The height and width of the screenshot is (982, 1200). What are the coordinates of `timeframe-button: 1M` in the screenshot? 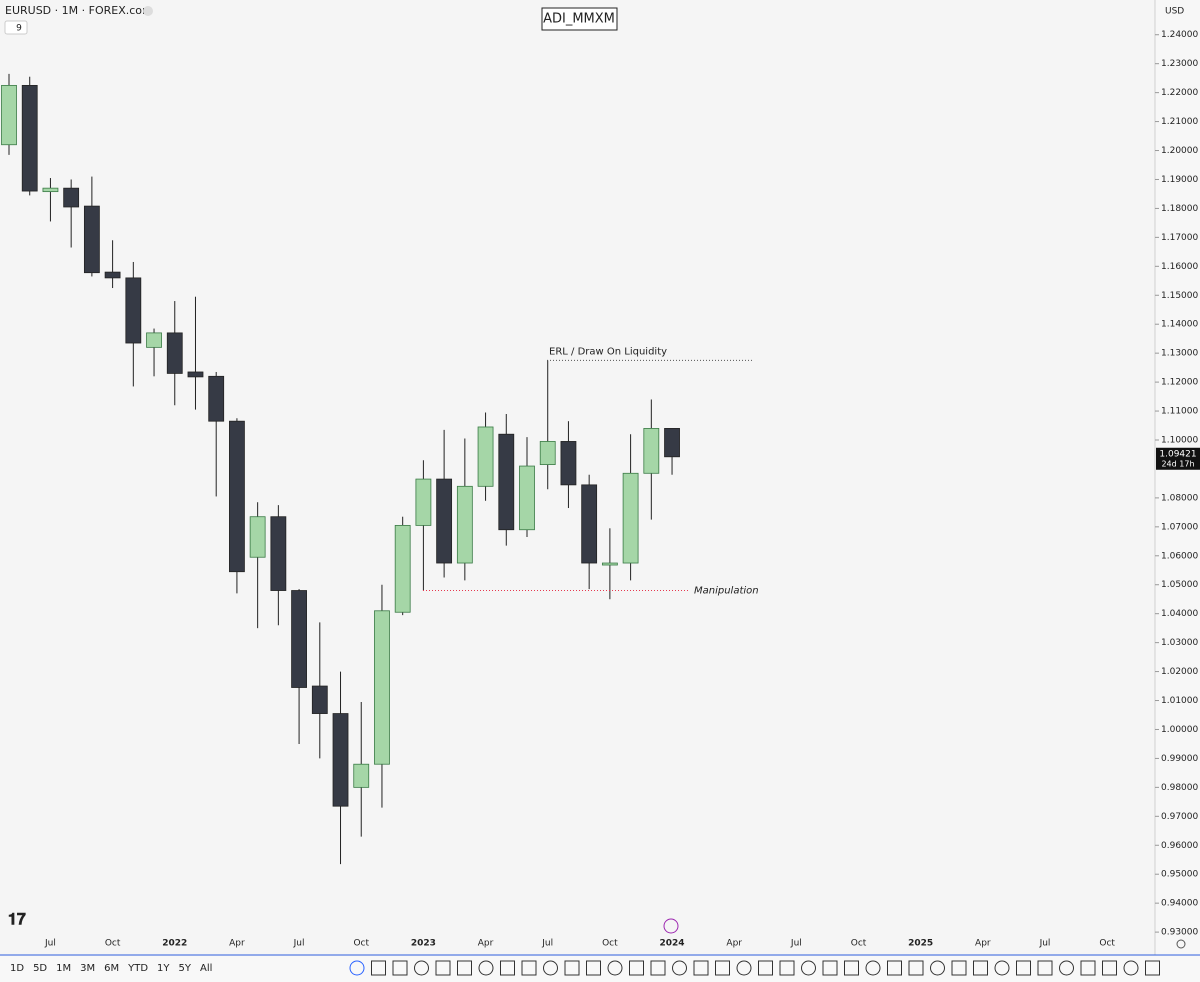 It's located at (63, 968).